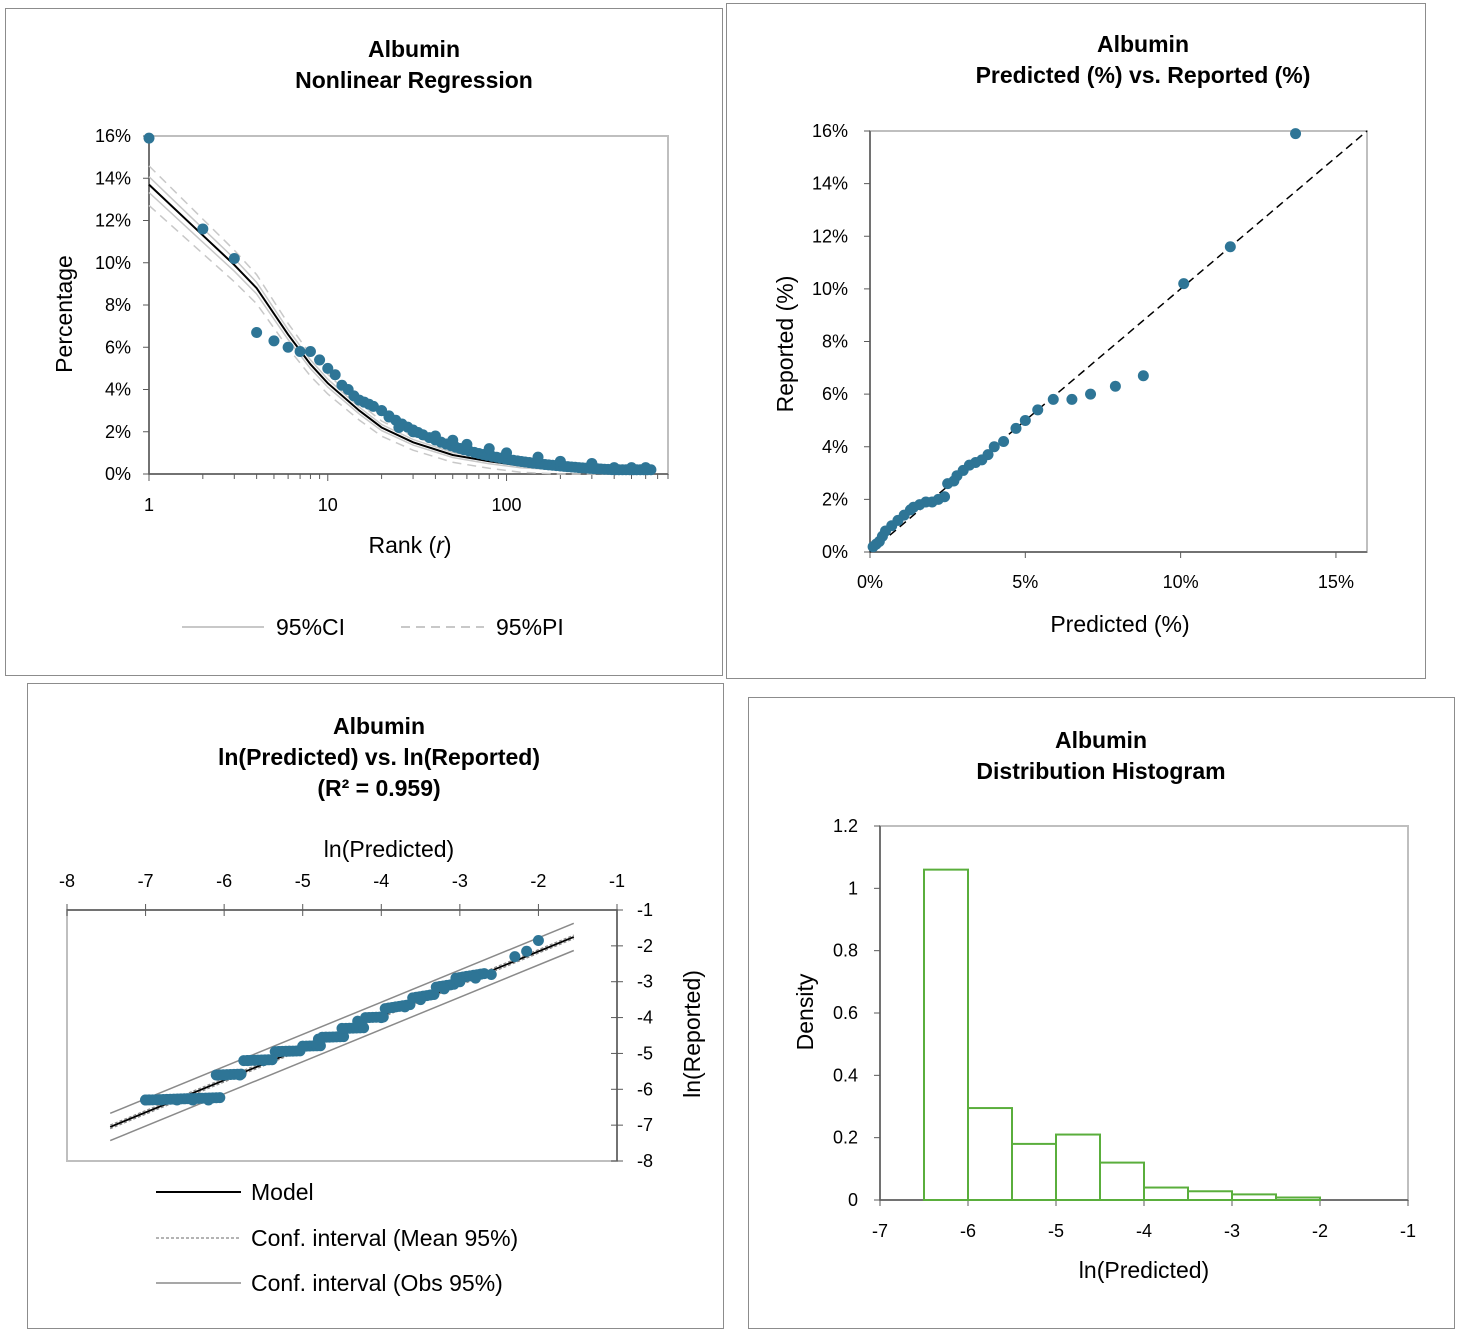  What do you see at coordinates (1025, 582) in the screenshot?
I see `x-tick-label: 5%` at bounding box center [1025, 582].